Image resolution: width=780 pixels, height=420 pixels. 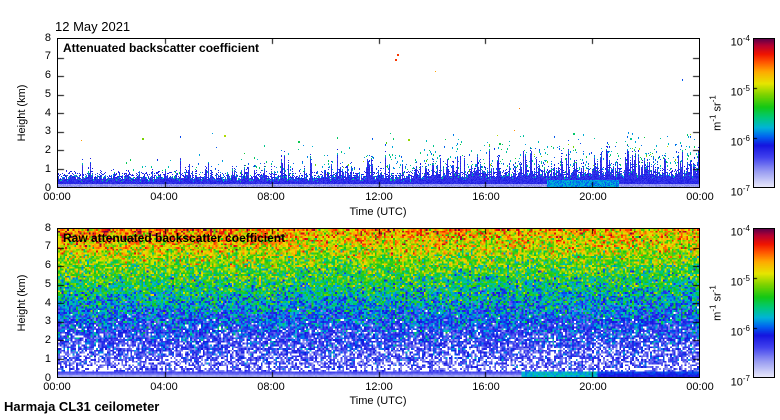 What do you see at coordinates (161, 48) in the screenshot?
I see `top-panel-title: Attenuated backscatter coefficient` at bounding box center [161, 48].